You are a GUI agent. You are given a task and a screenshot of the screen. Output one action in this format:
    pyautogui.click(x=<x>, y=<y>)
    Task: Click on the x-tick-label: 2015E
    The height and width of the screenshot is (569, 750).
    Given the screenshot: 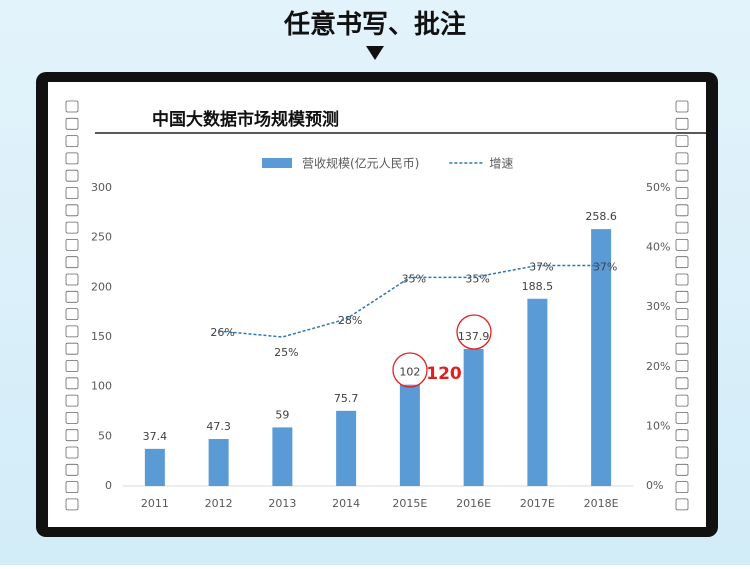 What is the action you would take?
    pyautogui.click(x=409, y=503)
    